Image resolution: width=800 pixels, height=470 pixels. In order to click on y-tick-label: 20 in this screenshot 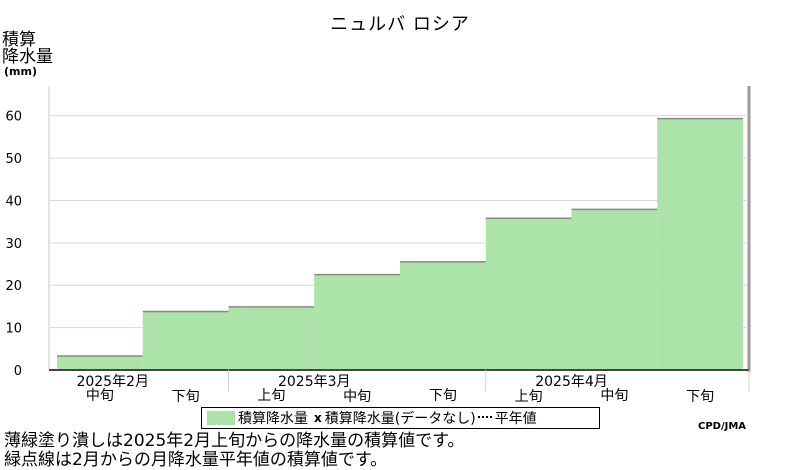, I will do `click(13, 286)`.